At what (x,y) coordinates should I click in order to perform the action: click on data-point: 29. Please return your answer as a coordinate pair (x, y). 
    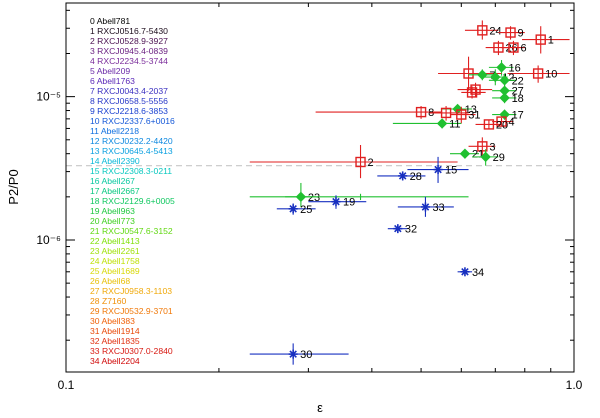
    Looking at the image, I should click on (488, 157).